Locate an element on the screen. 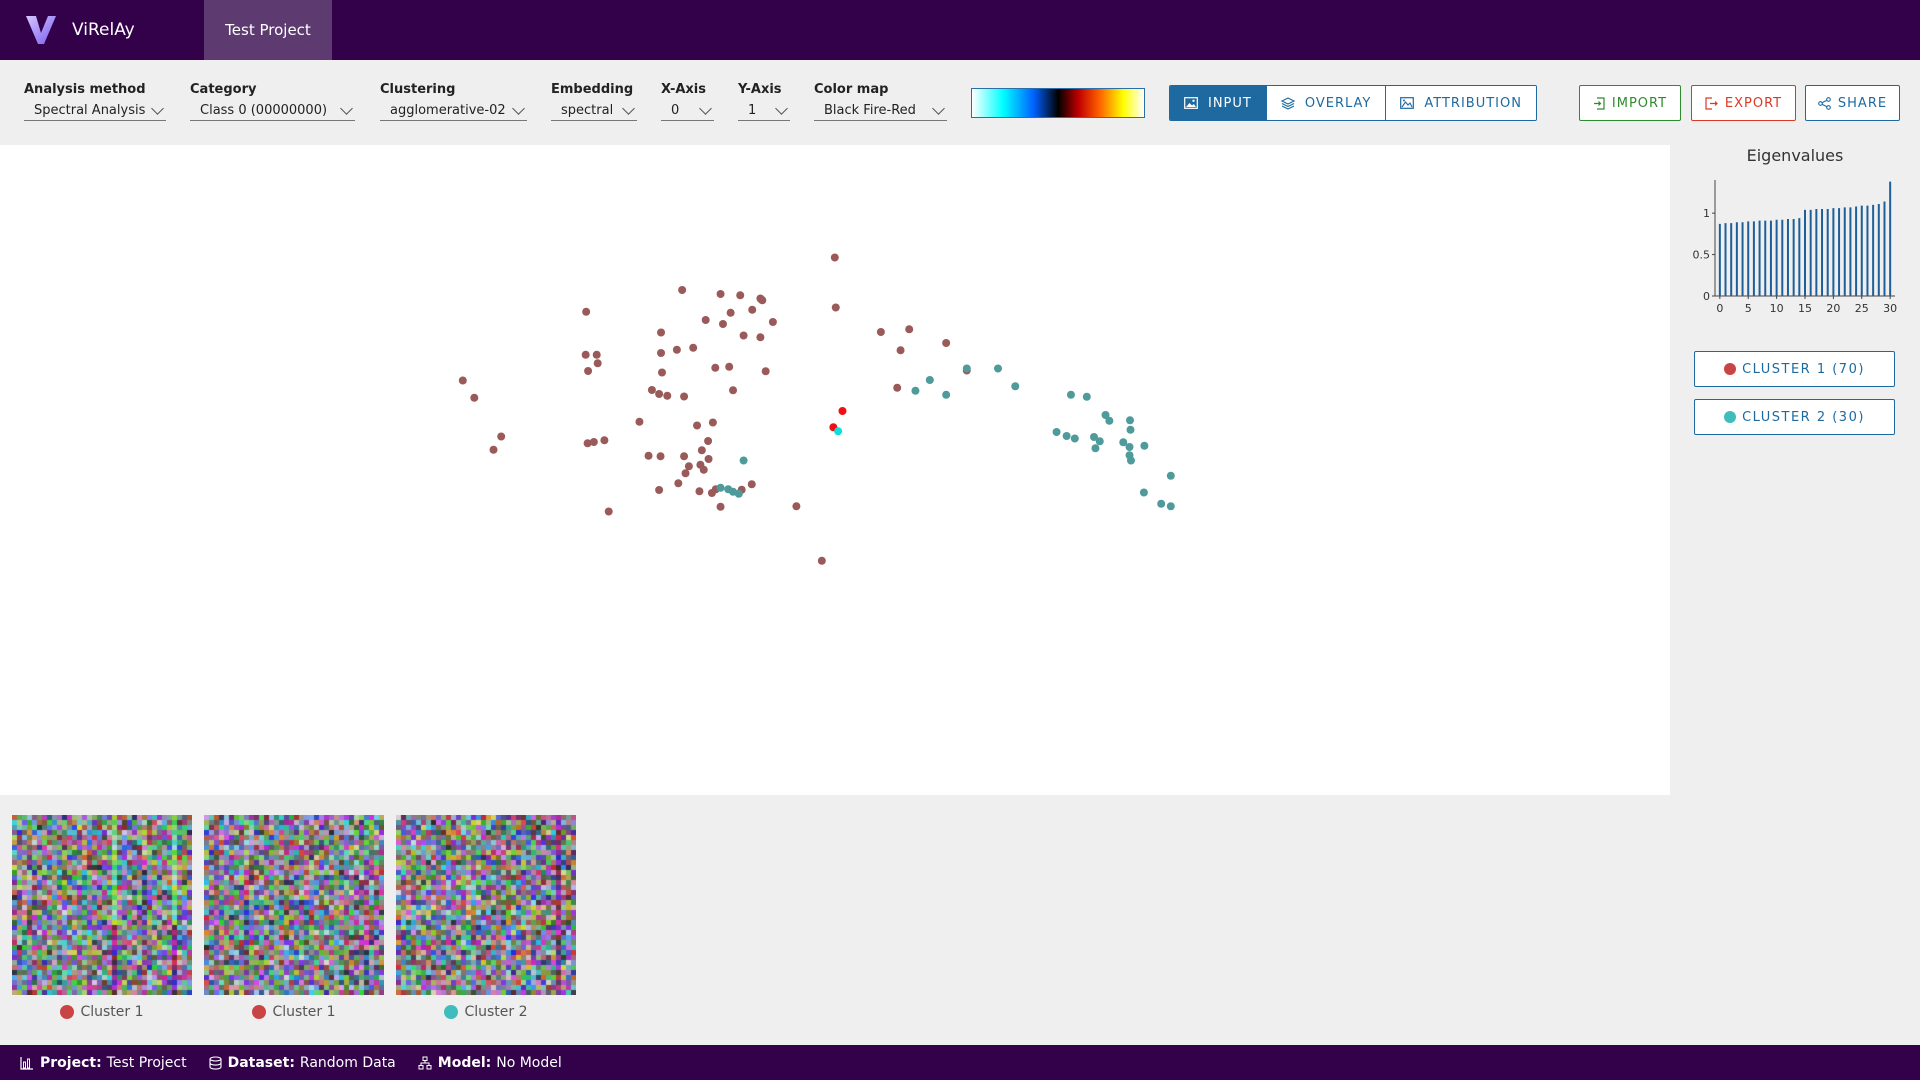 Image resolution: width=1920 pixels, height=1080 pixels. color-map-select: Color map Black Fire-Red is located at coordinates (880, 101).